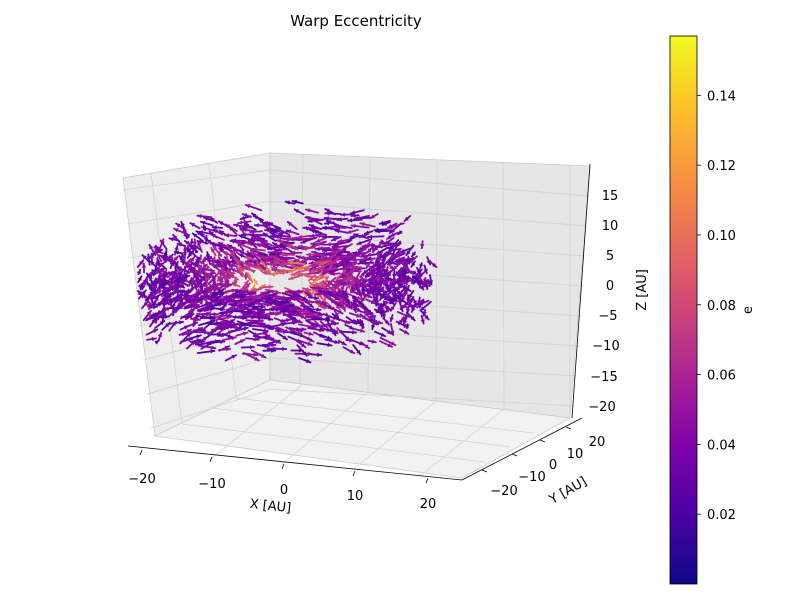 The width and height of the screenshot is (800, 604). Describe the element at coordinates (610, 256) in the screenshot. I see `z-tick-label: 5` at that location.